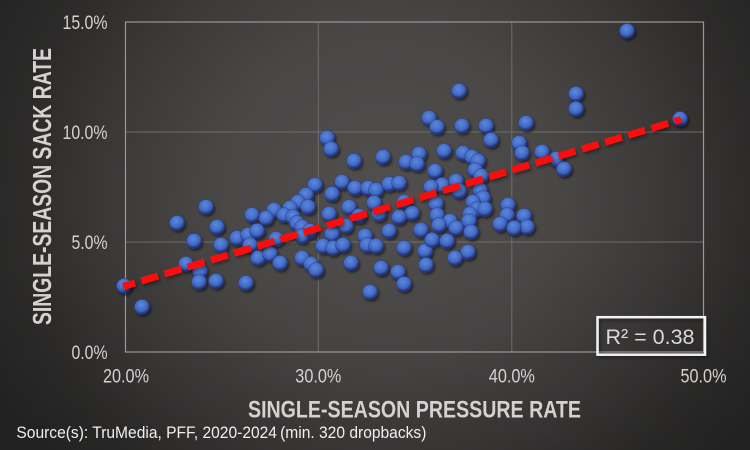 The width and height of the screenshot is (750, 450). What do you see at coordinates (85, 133) in the screenshot?
I see `svg-text: 10.0%` at bounding box center [85, 133].